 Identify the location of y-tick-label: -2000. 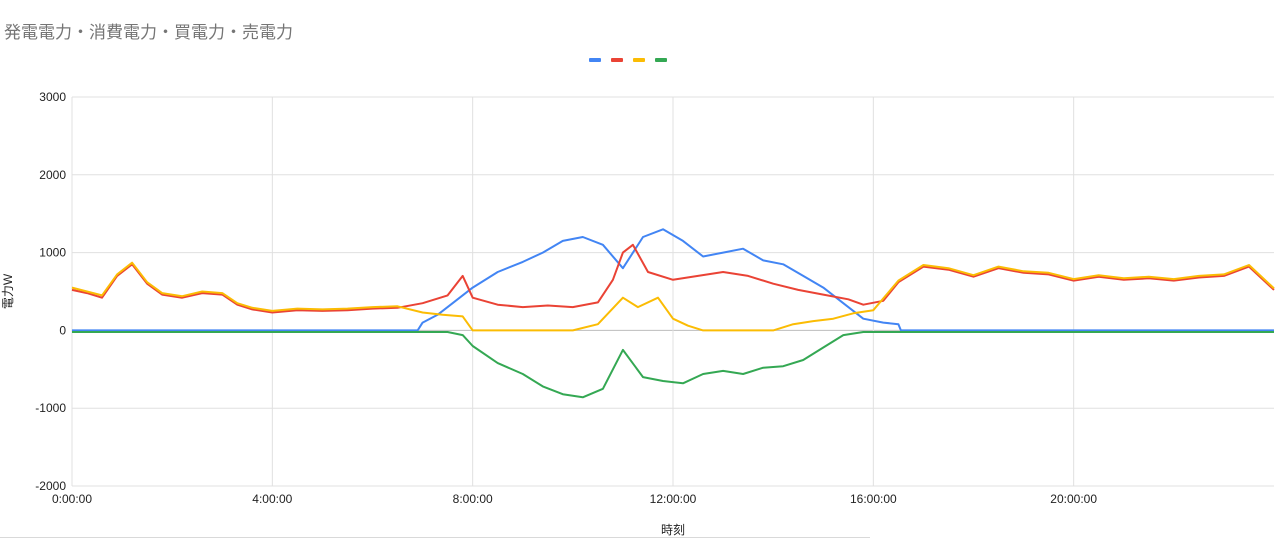
(50, 486).